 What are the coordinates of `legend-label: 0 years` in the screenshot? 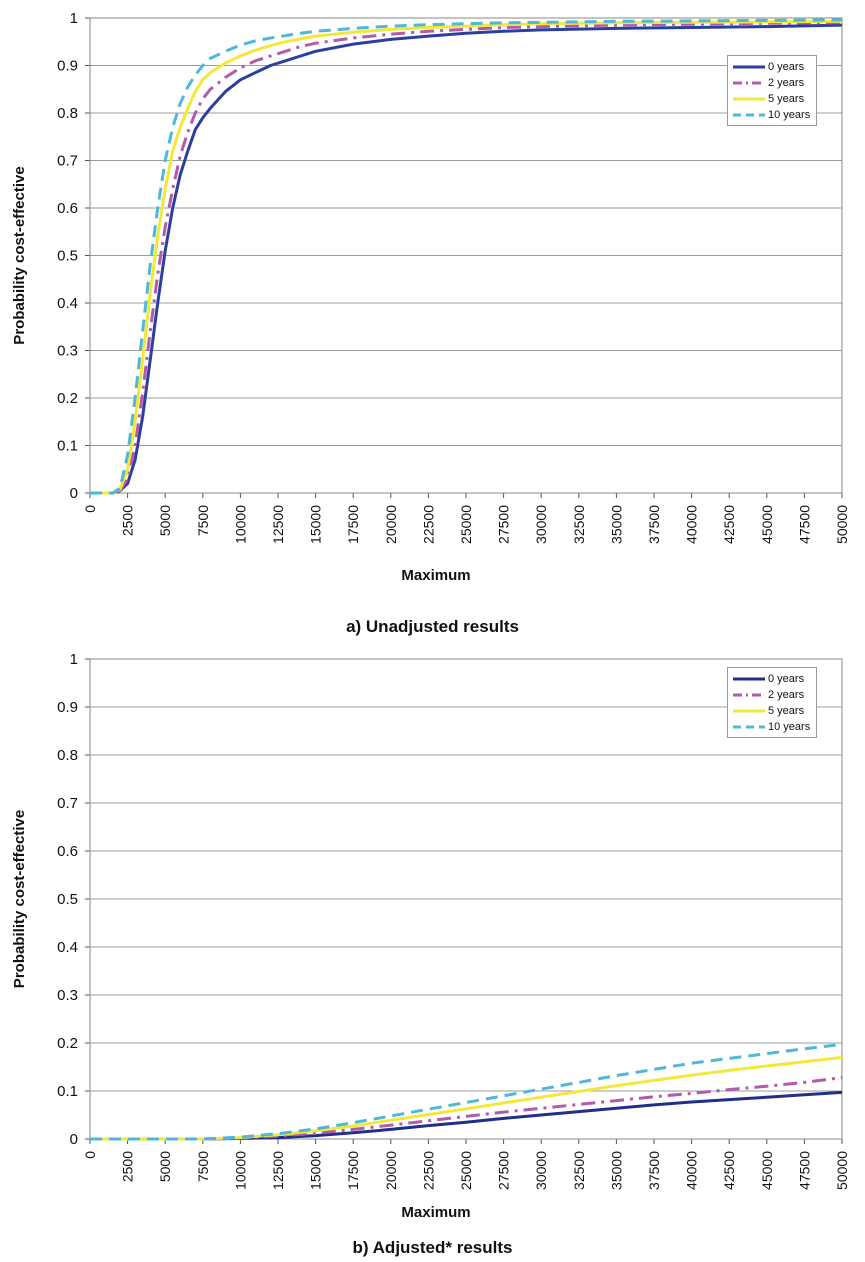 It's located at (786, 67).